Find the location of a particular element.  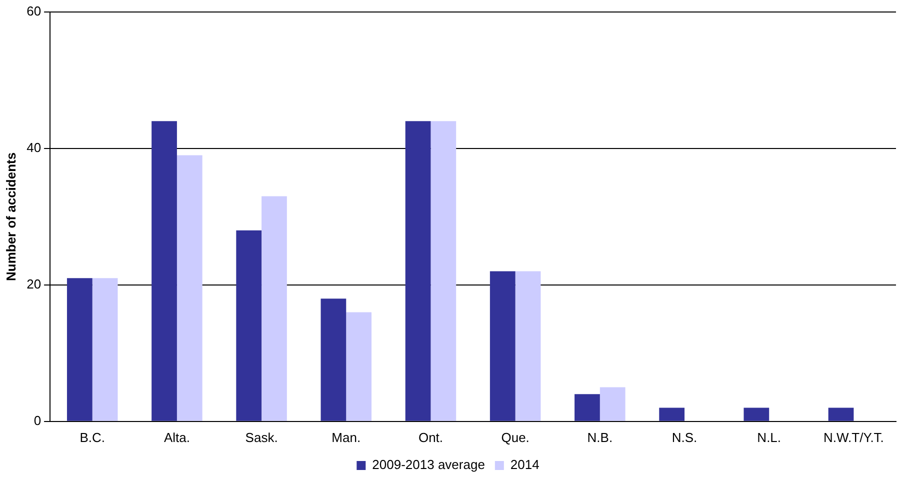

y-tick-label: 60 is located at coordinates (34, 11).